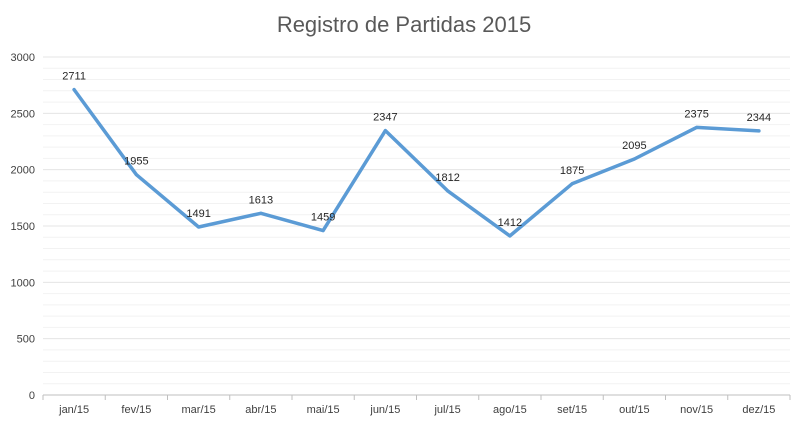 This screenshot has width=800, height=428. What do you see at coordinates (696, 410) in the screenshot?
I see `x-tick-label: nov/15` at bounding box center [696, 410].